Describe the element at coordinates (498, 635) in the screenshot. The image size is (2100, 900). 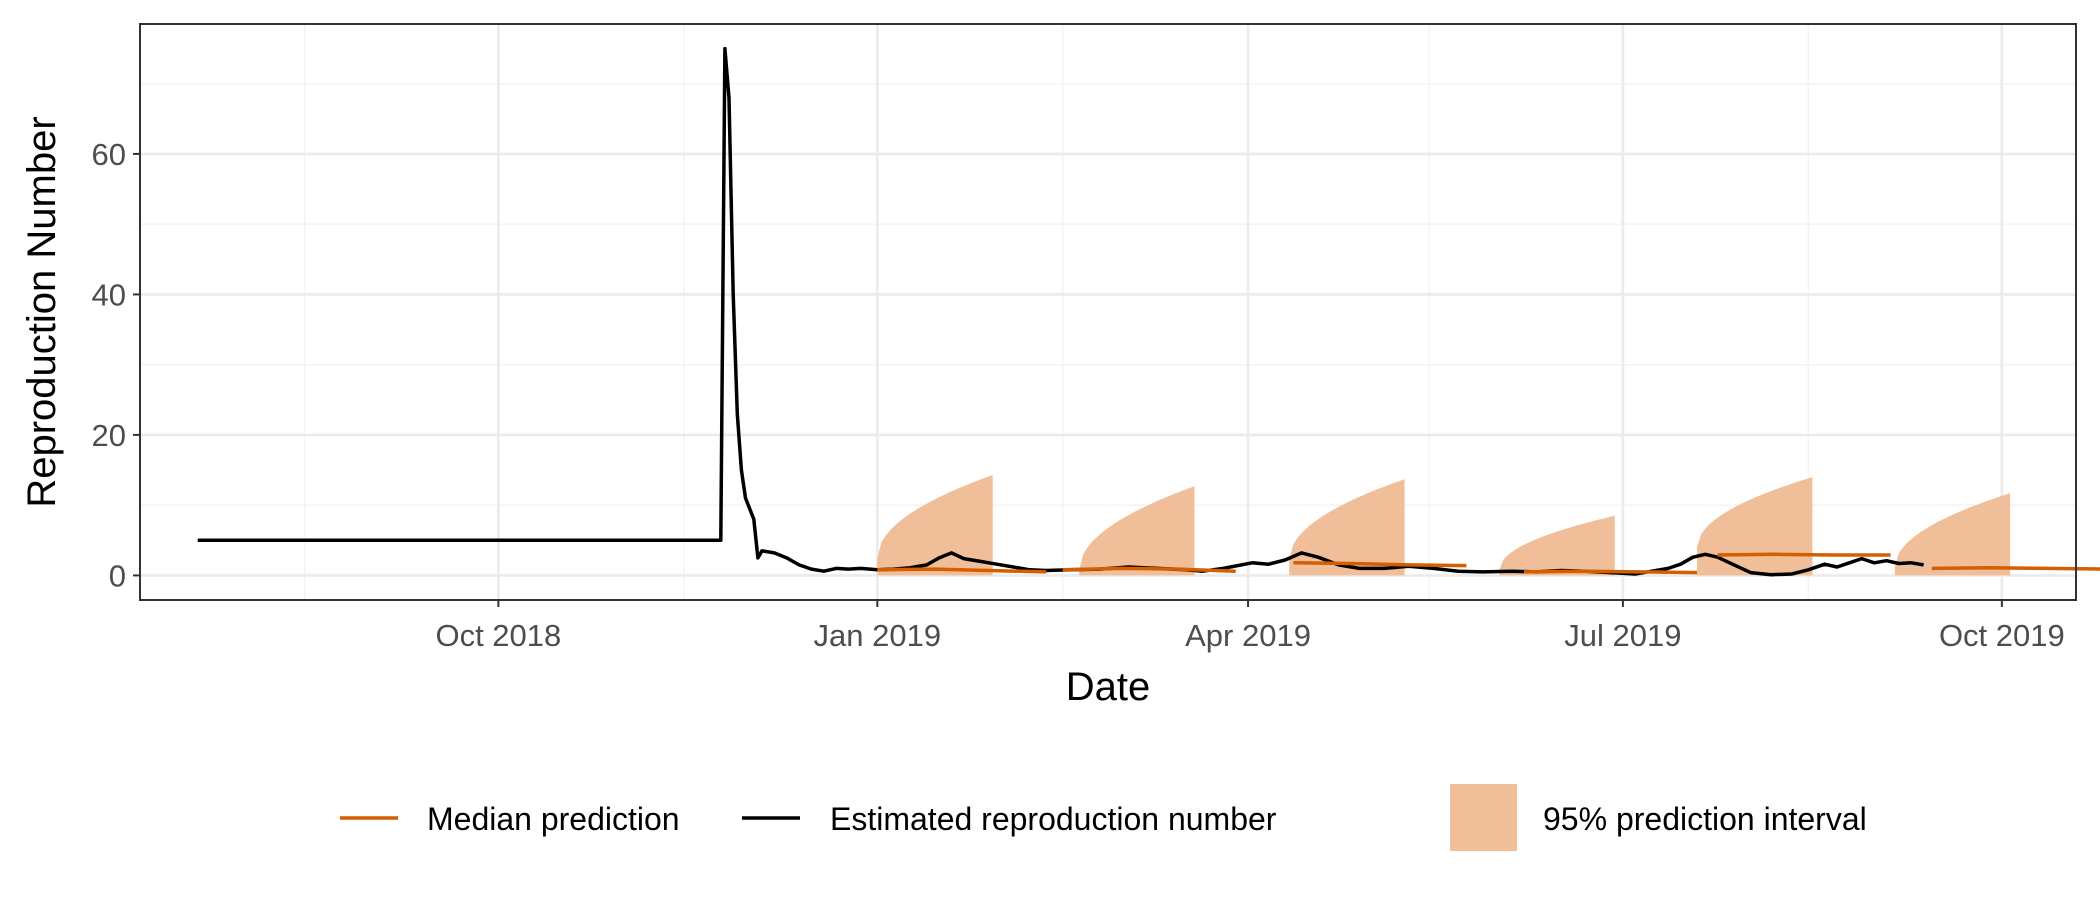
I see `x-tick-label: Oct 2018` at that location.